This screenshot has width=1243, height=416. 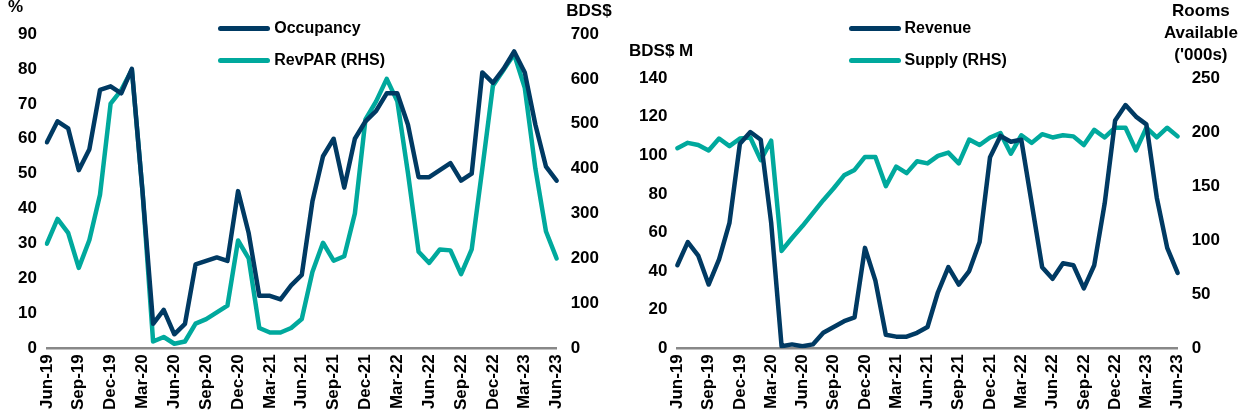 What do you see at coordinates (1201, 293) in the screenshot?
I see `y2-tick-label: 50` at bounding box center [1201, 293].